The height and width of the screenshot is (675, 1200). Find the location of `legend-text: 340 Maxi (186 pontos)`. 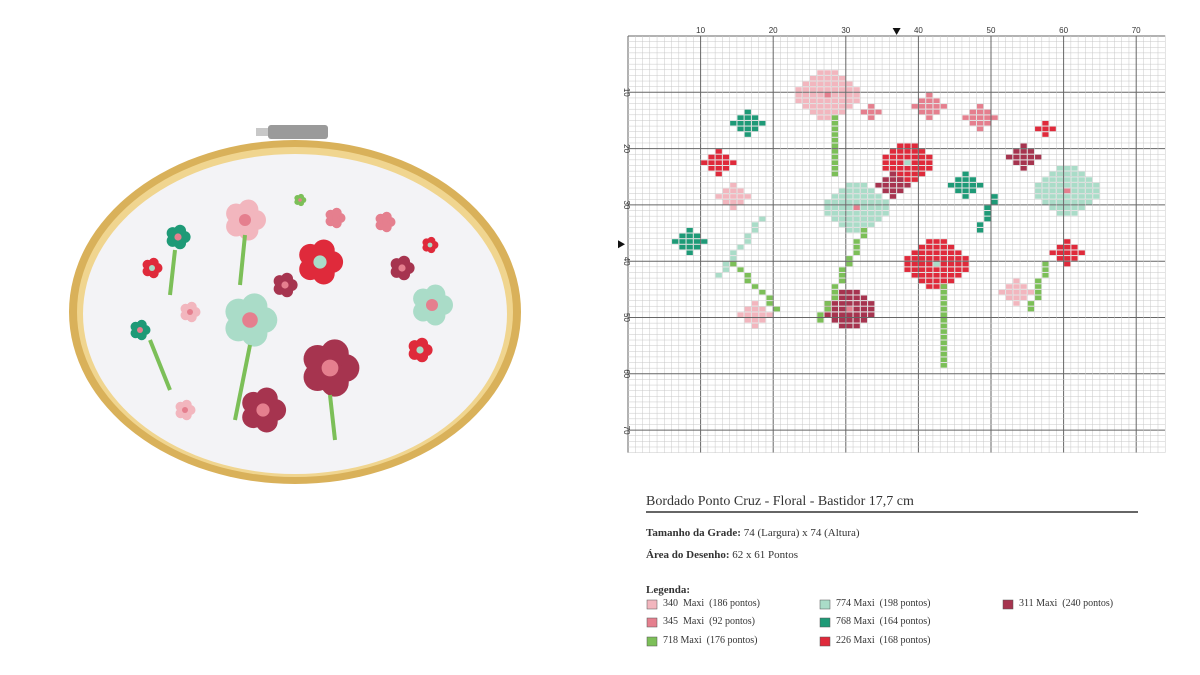

legend-text: 340 Maxi (186 pontos) is located at coordinates (711, 603).